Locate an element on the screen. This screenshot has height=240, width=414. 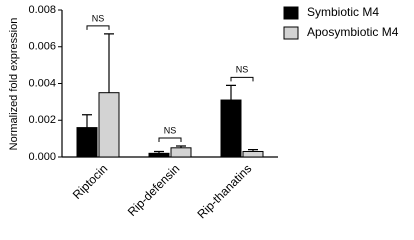
y-axis-label: Normalized fold expression is located at coordinates (14, 84).